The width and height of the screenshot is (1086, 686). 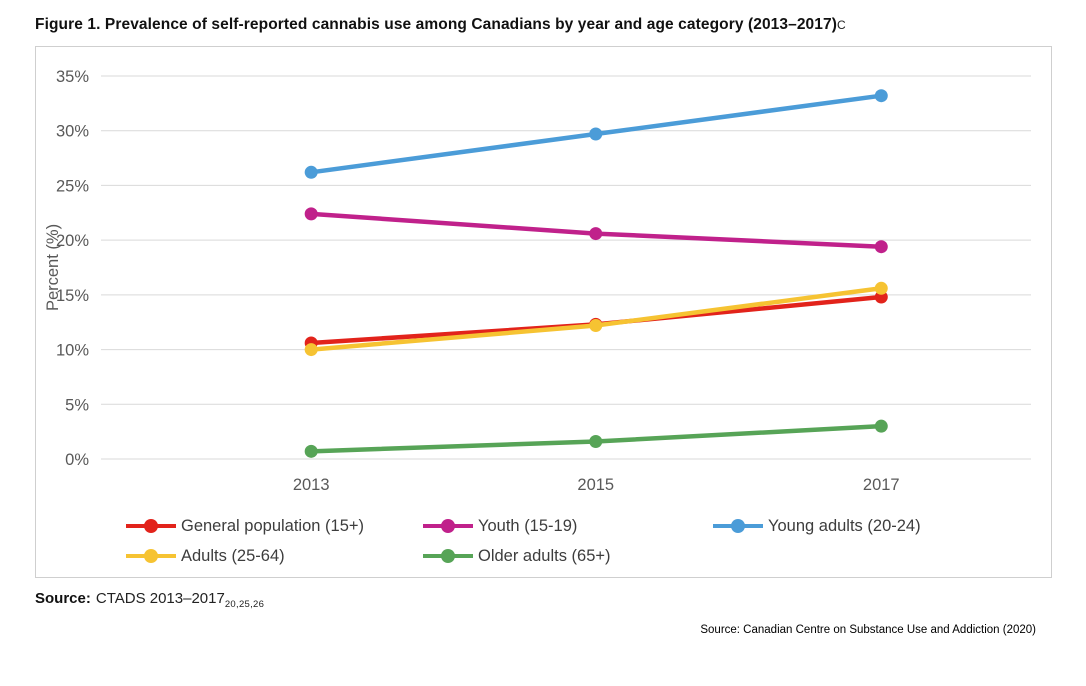 I want to click on x-tick-label: 2015, so click(x=595, y=485).